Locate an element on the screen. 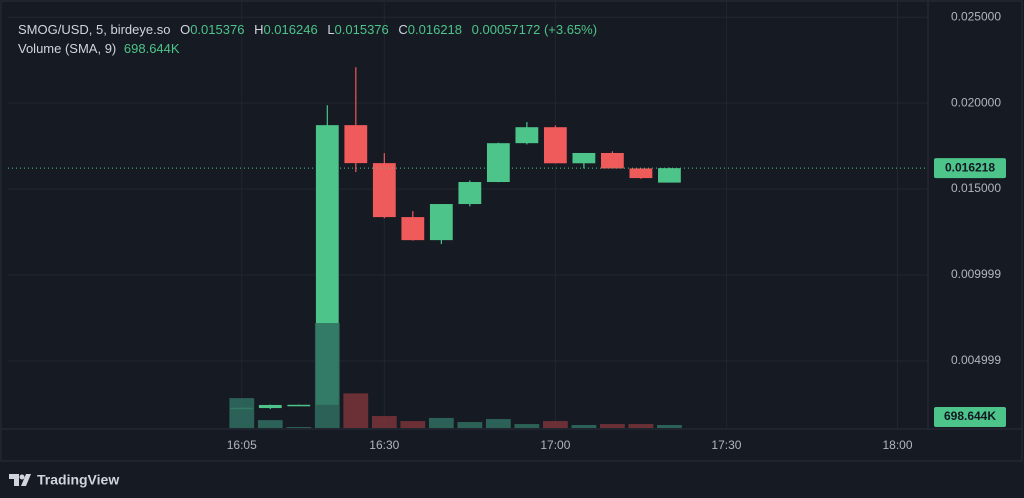  tradingview-logo: TradingView is located at coordinates (64, 480).